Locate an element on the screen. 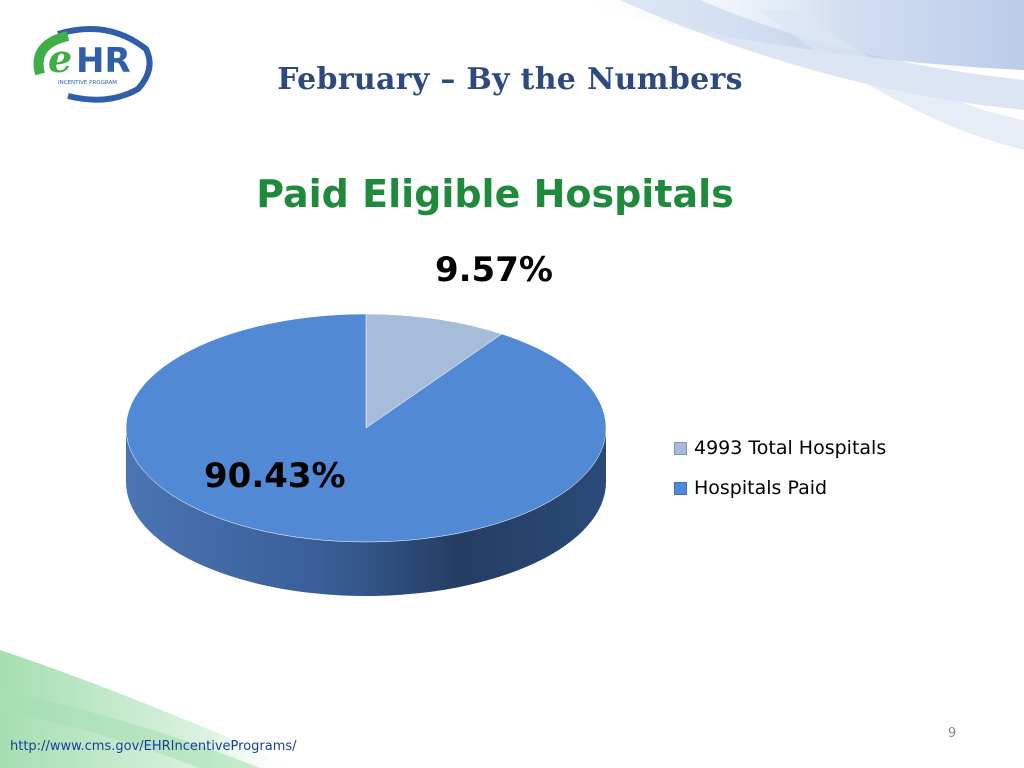  data-label-hospitals-paid: 90.43% is located at coordinates (275, 476).